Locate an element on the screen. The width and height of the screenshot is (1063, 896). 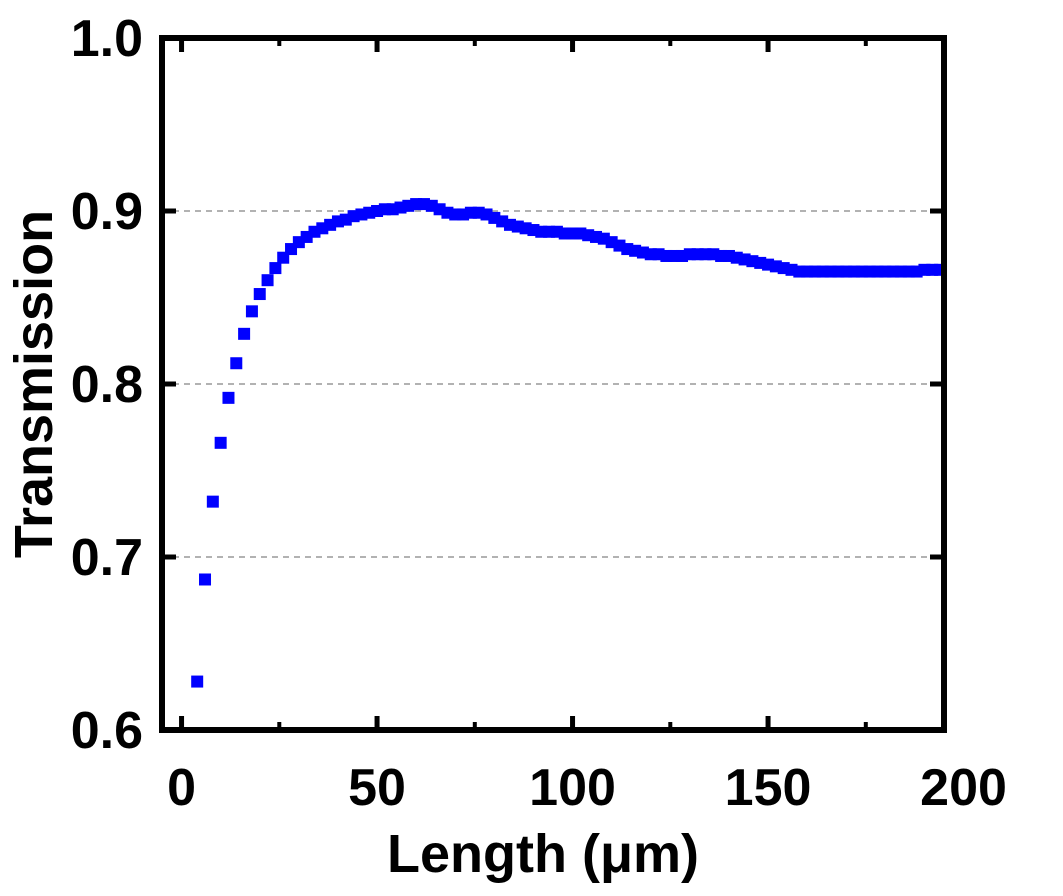
x-tick-label: 200 is located at coordinates (963, 788).